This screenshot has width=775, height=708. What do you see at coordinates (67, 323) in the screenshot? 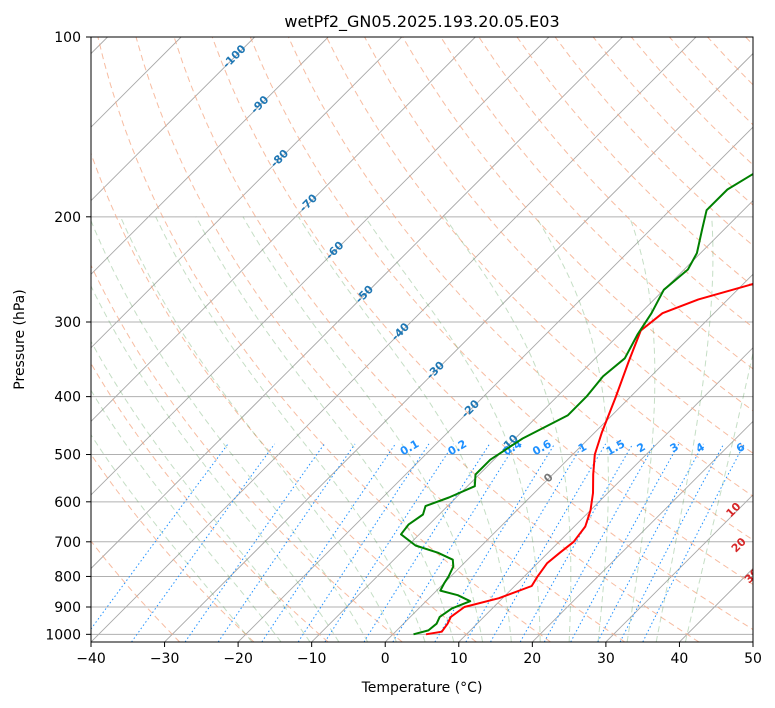
I see `y-tick-label: 300` at bounding box center [67, 323].